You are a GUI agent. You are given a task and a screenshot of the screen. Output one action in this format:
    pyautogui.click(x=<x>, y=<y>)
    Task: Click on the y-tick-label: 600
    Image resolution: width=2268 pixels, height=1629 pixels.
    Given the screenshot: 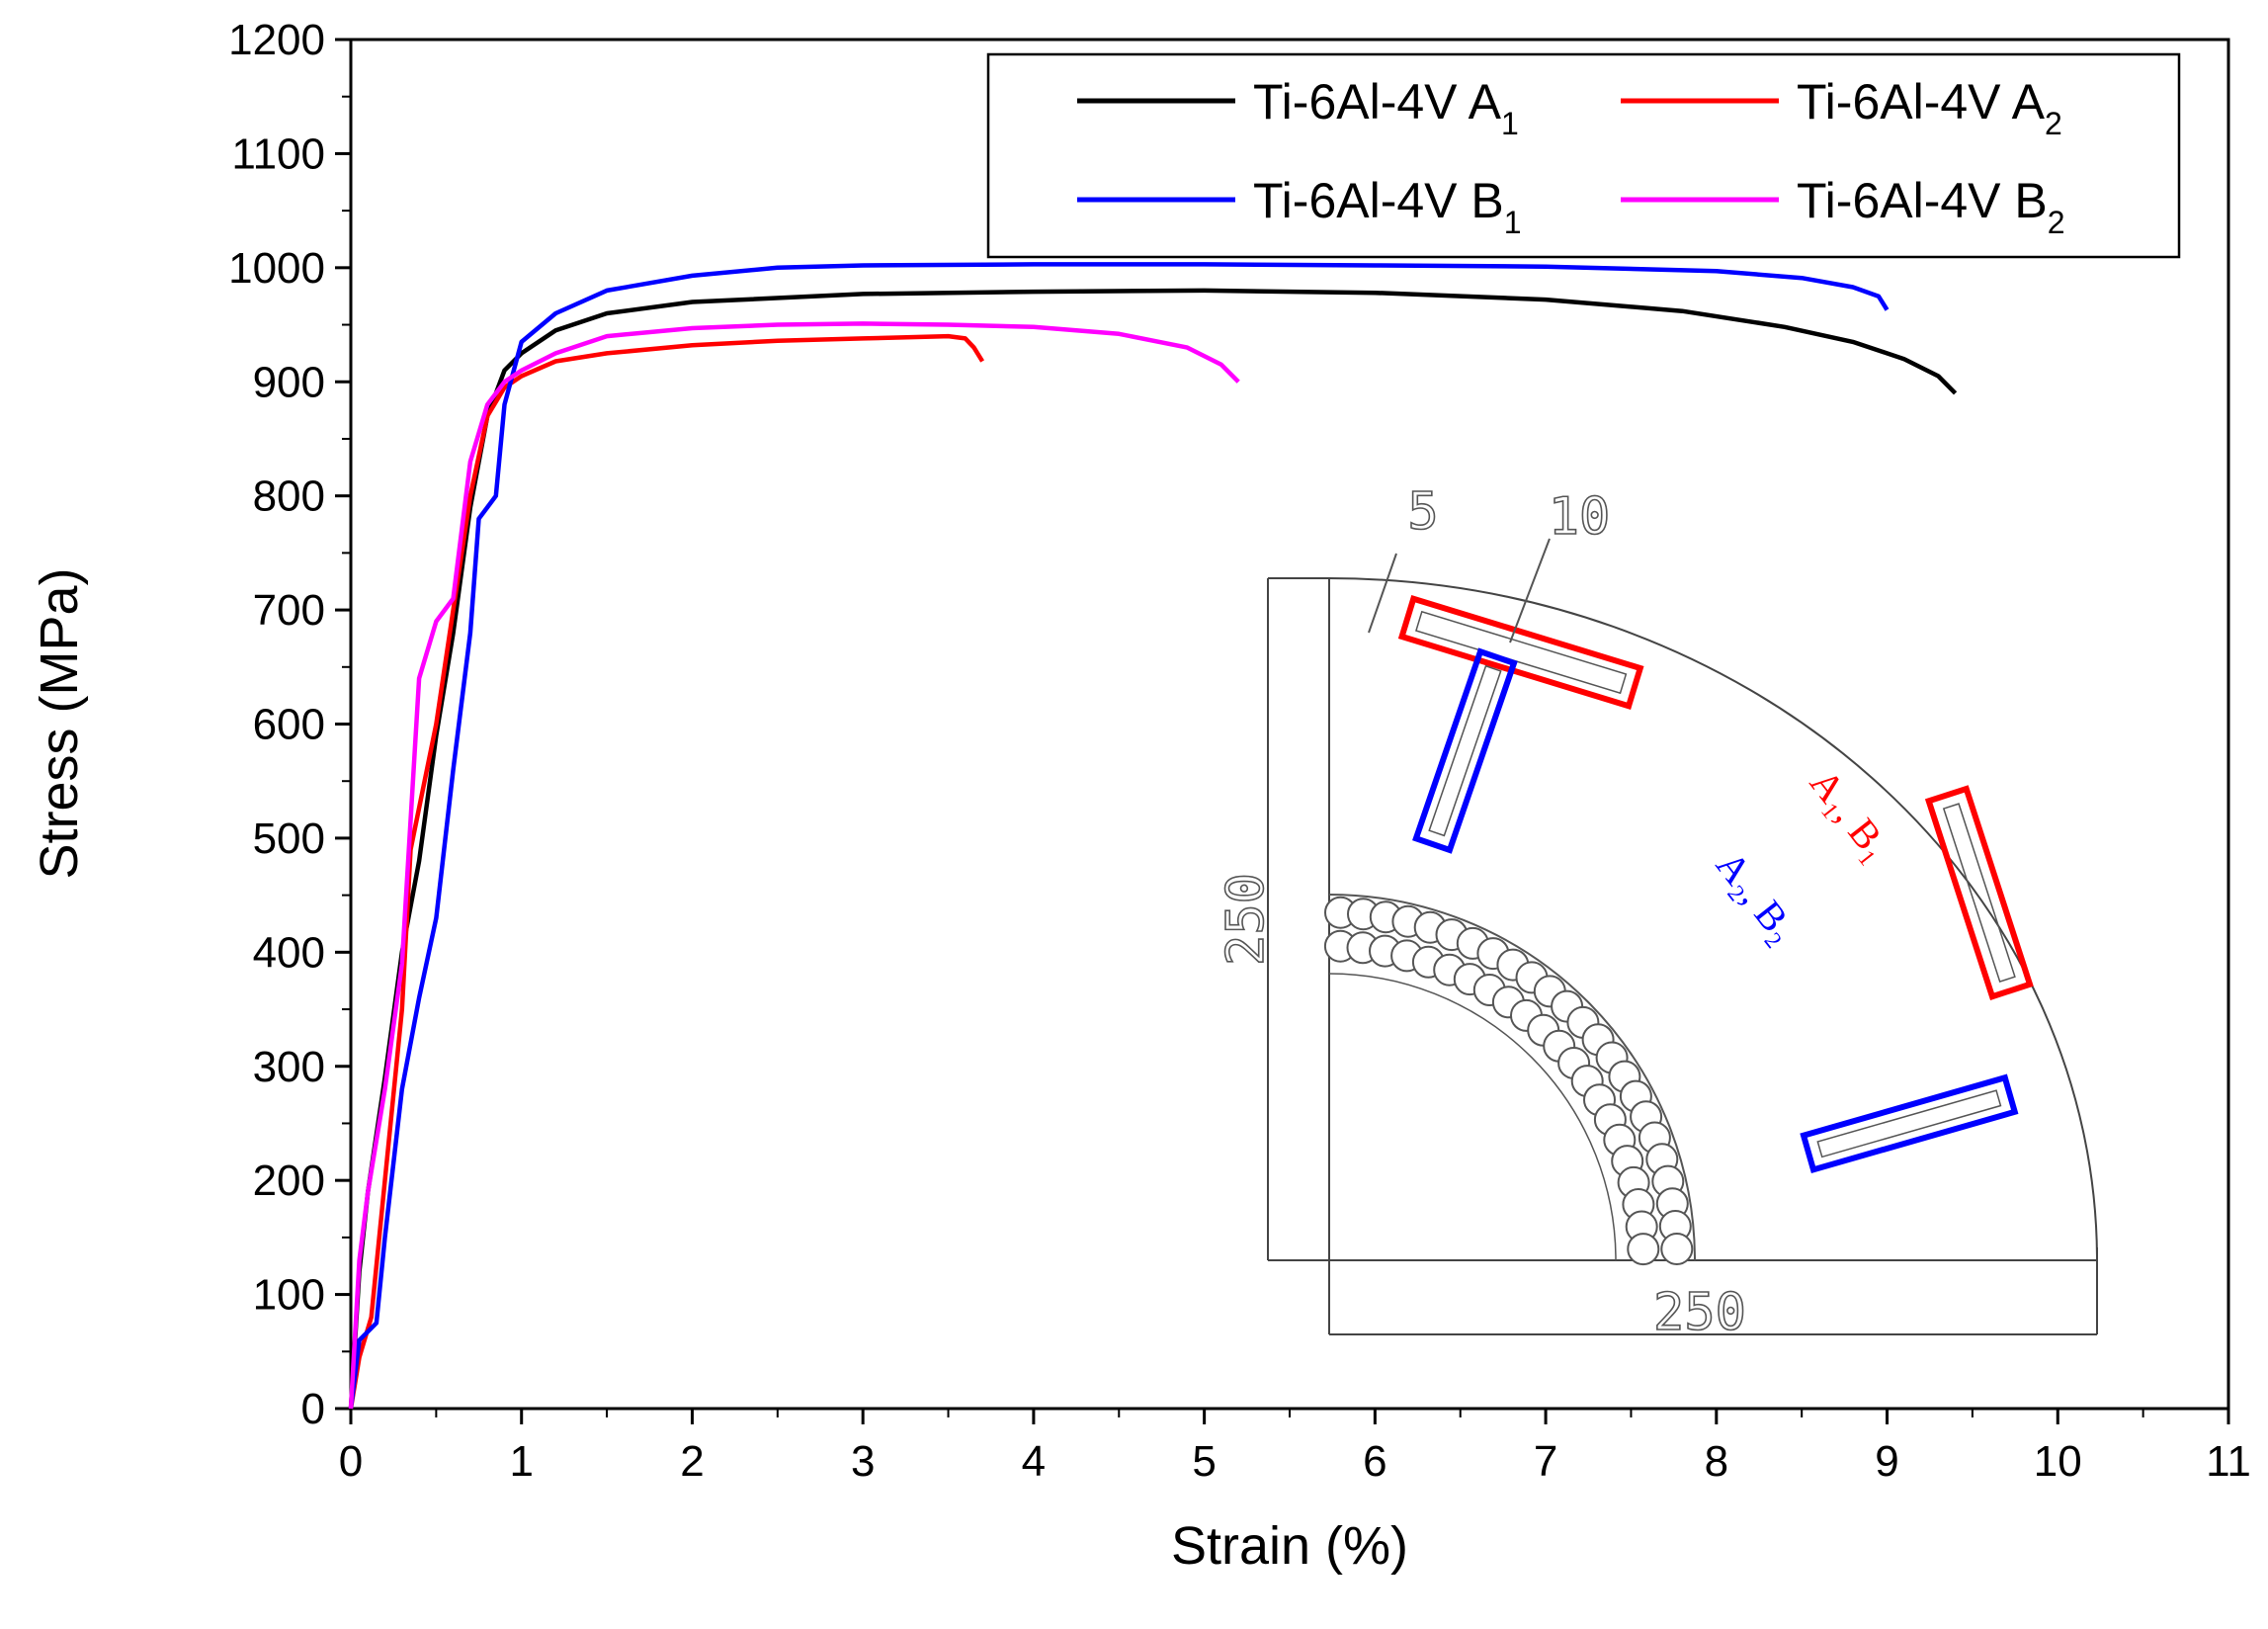 What is the action you would take?
    pyautogui.click(x=289, y=725)
    